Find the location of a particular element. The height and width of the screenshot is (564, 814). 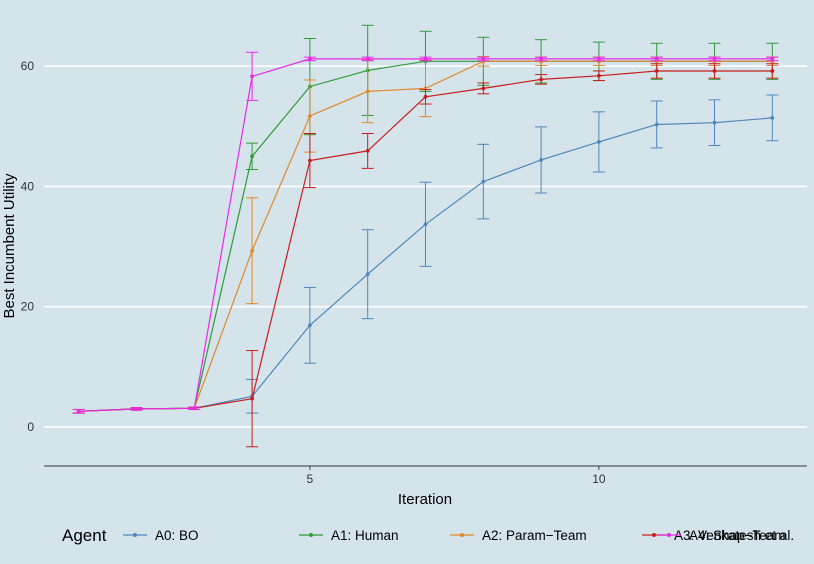

x-axis-ticks: 5 10 is located at coordinates (456, 476).